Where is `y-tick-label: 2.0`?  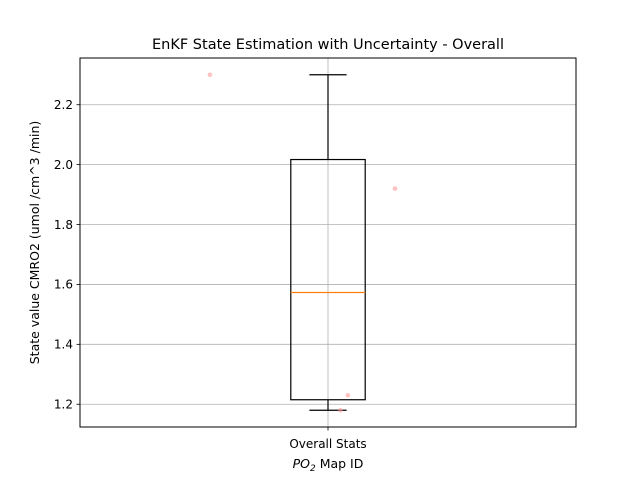 y-tick-label: 2.0 is located at coordinates (63, 165).